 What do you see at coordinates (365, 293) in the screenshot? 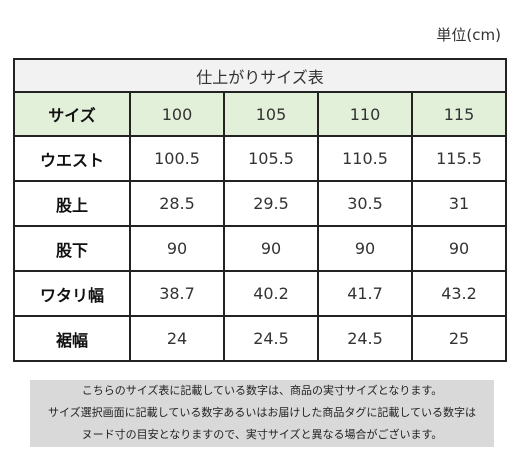
I see `table-cell: 41.7` at bounding box center [365, 293].